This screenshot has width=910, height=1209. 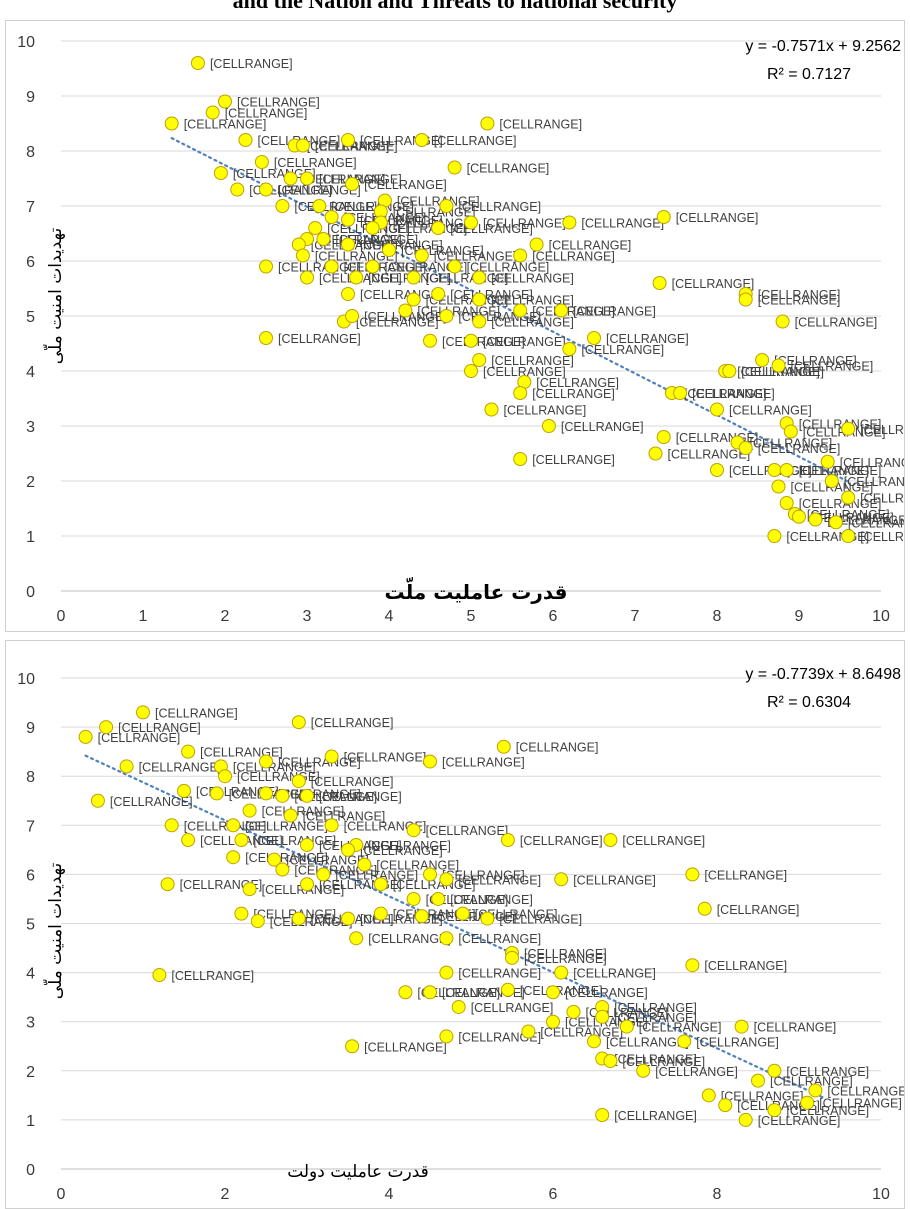 I want to click on x-tick-label: 6, so click(x=553, y=1194).